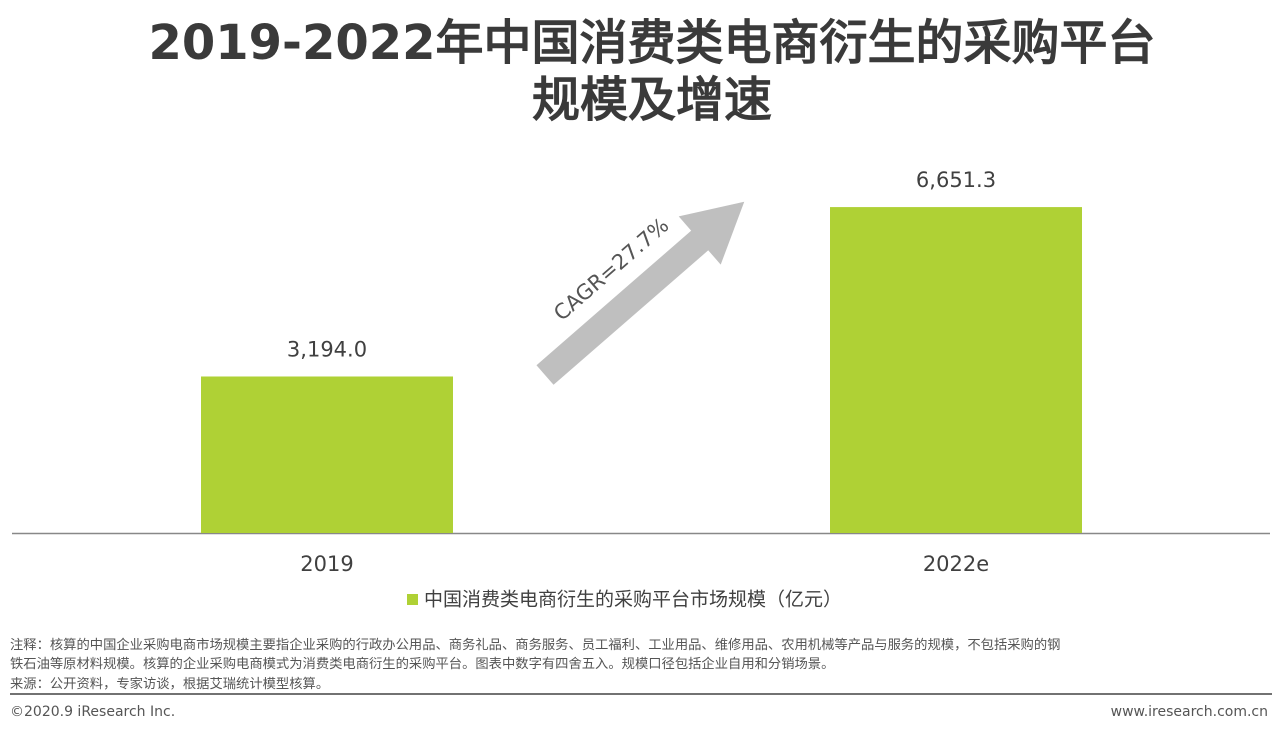 This screenshot has height=737, width=1280. I want to click on data-label: 3,194.0, so click(327, 349).